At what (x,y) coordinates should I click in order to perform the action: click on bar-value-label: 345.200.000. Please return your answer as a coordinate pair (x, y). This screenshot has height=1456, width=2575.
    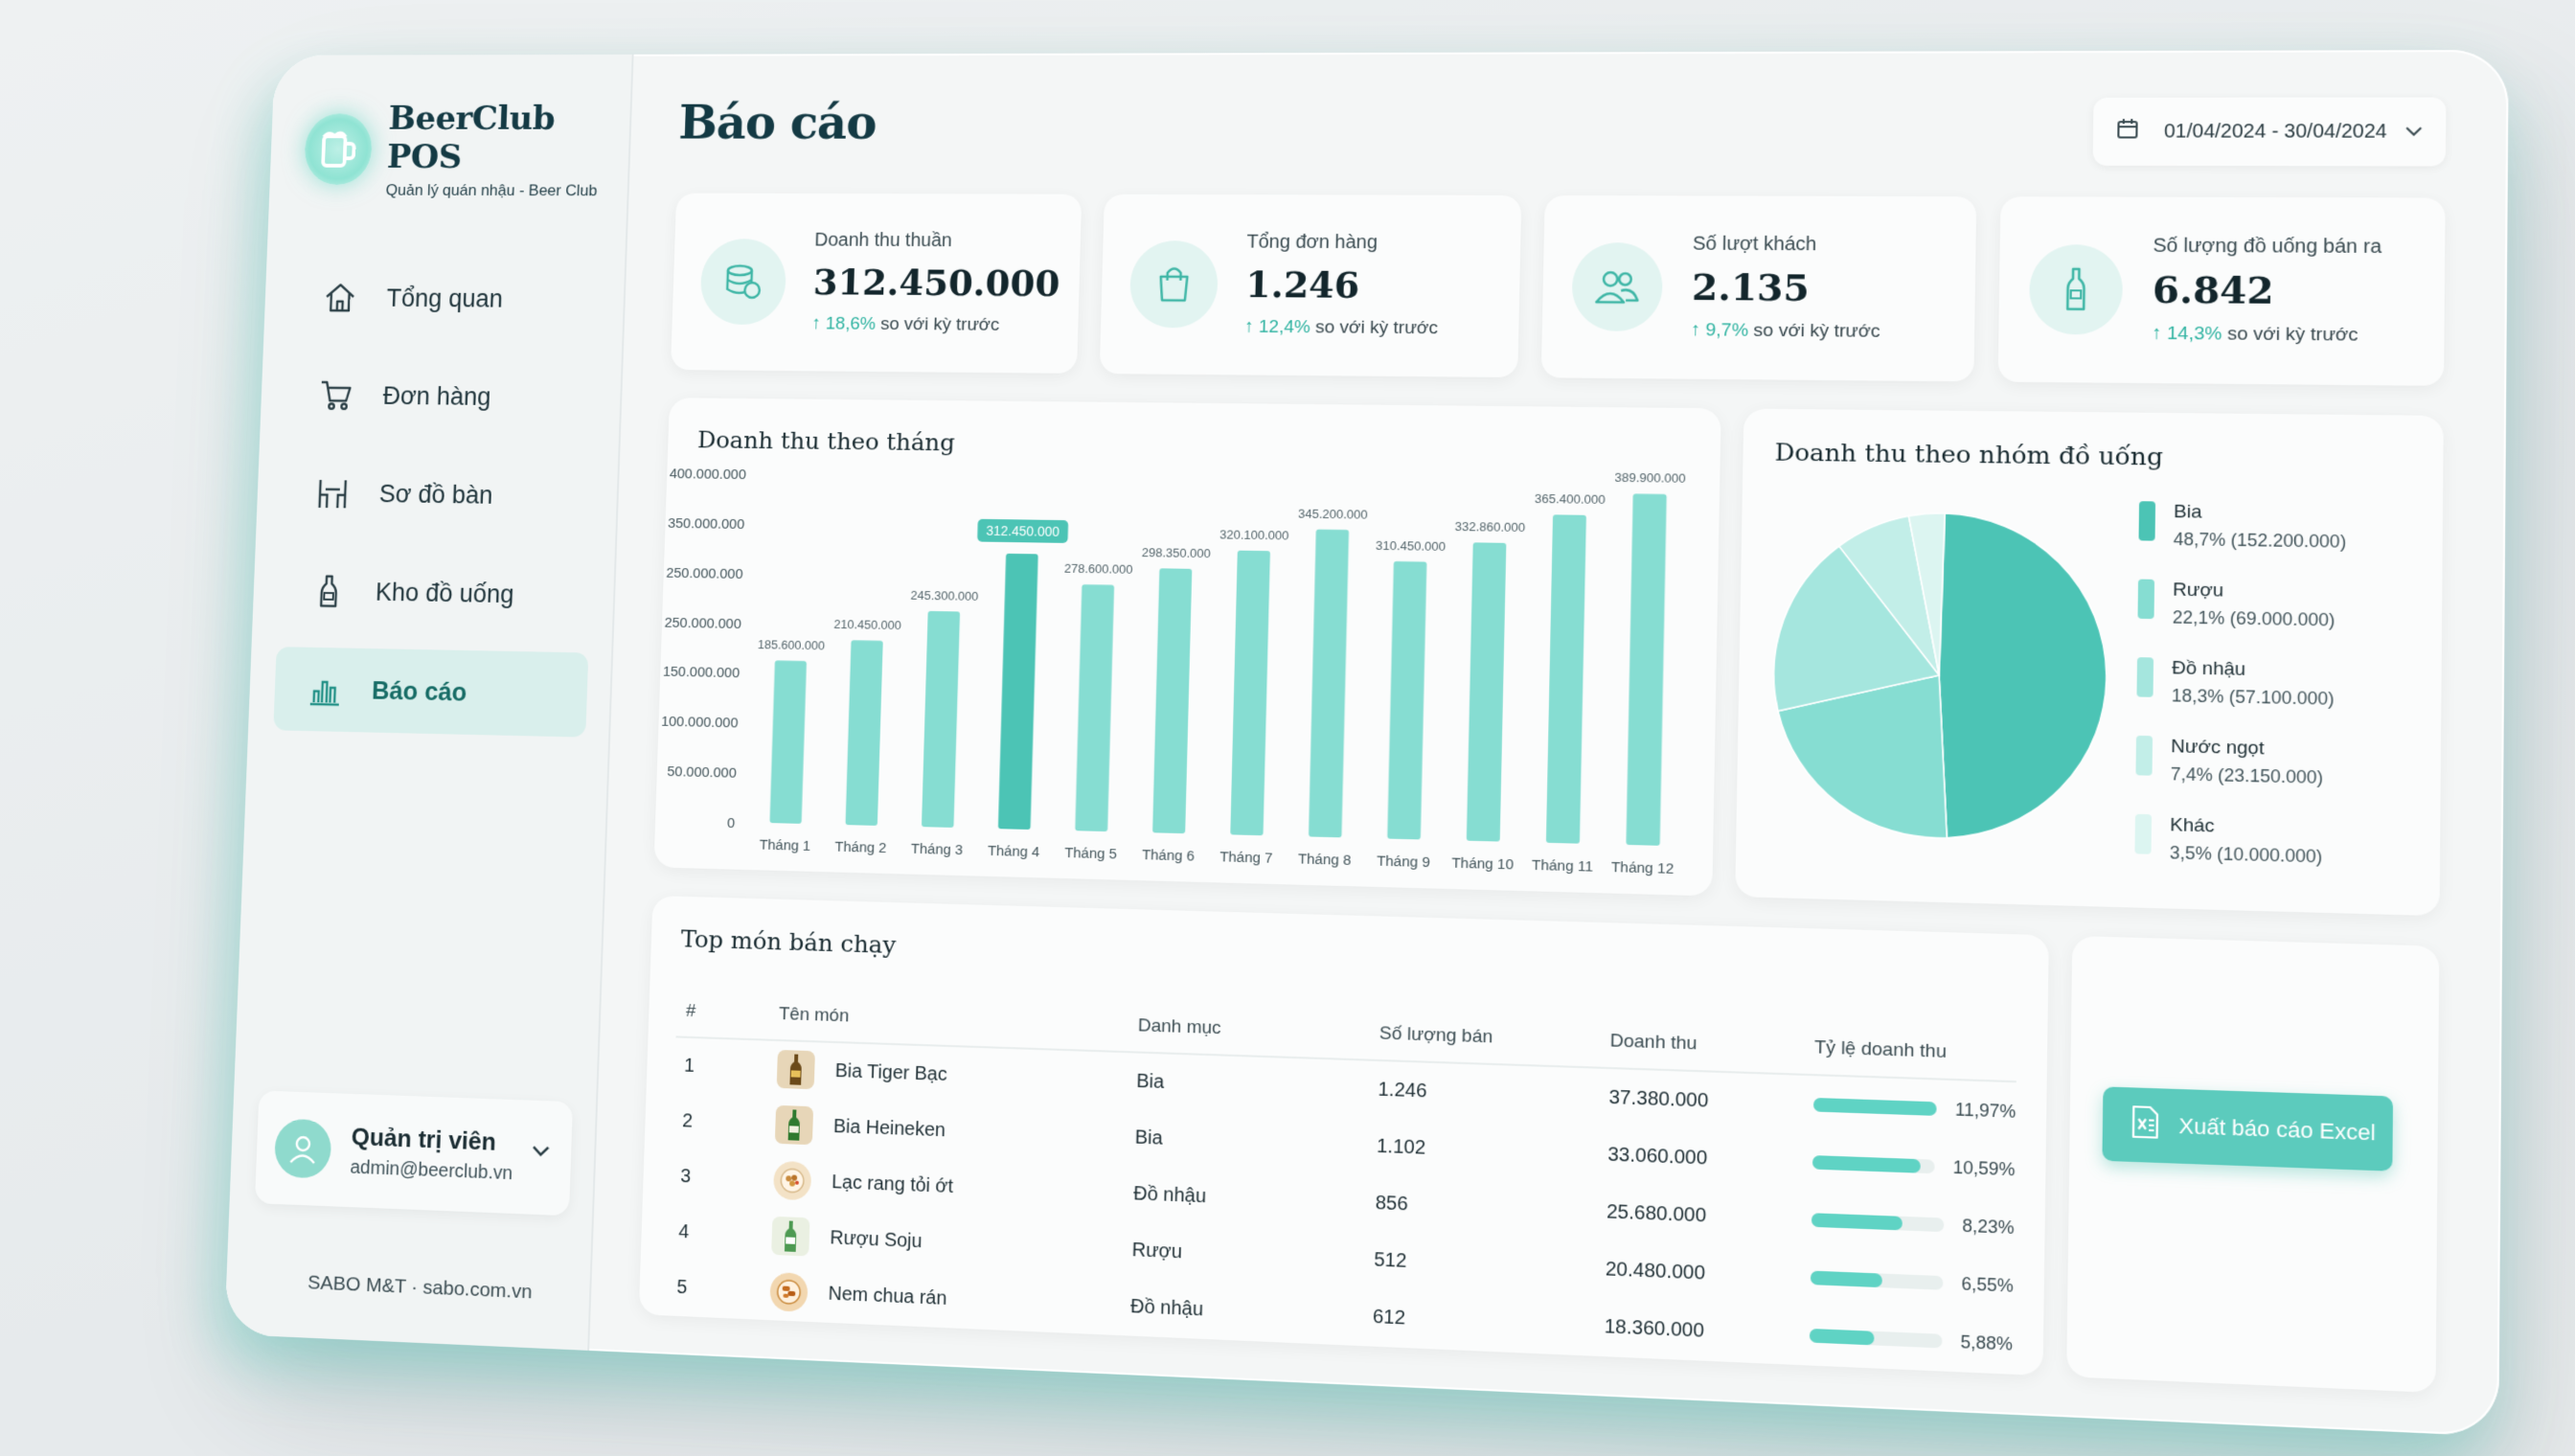
    Looking at the image, I should click on (1333, 514).